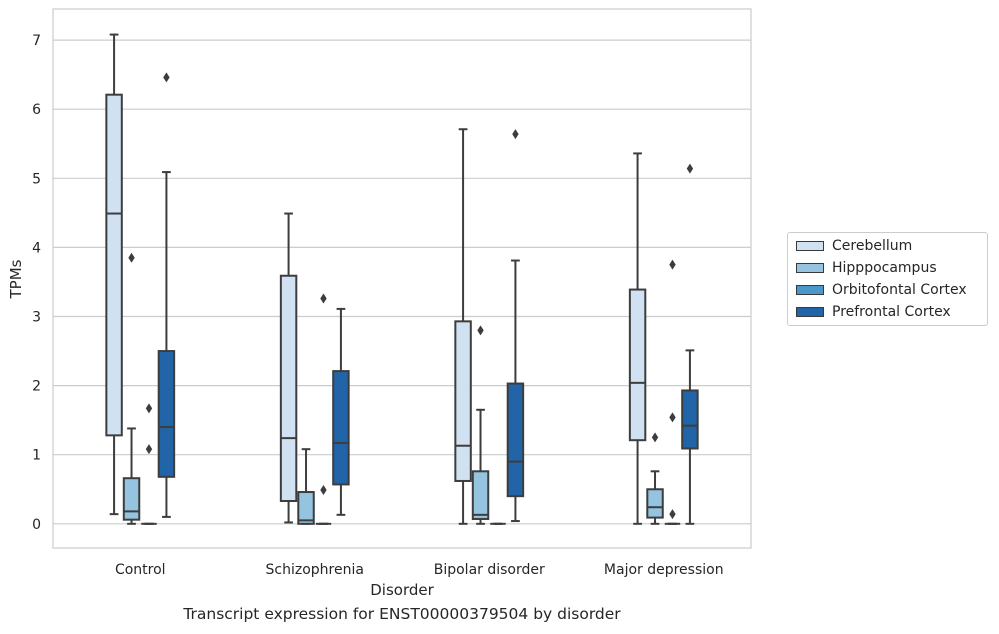 The width and height of the screenshot is (999, 634). Describe the element at coordinates (489, 570) in the screenshot. I see `x-tick-label: Bipolar disorder` at that location.